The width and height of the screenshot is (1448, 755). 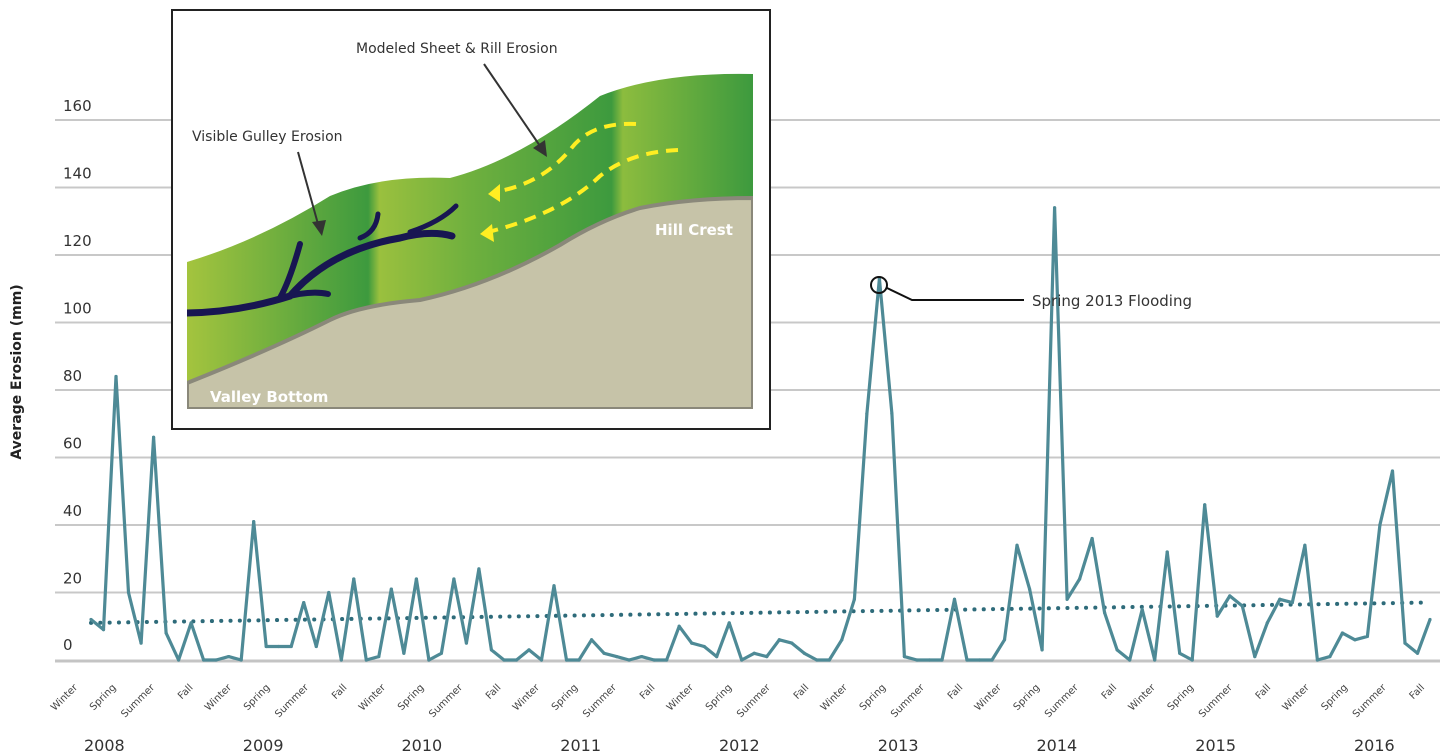 What do you see at coordinates (756, 612) in the screenshot?
I see `trend-line-path` at bounding box center [756, 612].